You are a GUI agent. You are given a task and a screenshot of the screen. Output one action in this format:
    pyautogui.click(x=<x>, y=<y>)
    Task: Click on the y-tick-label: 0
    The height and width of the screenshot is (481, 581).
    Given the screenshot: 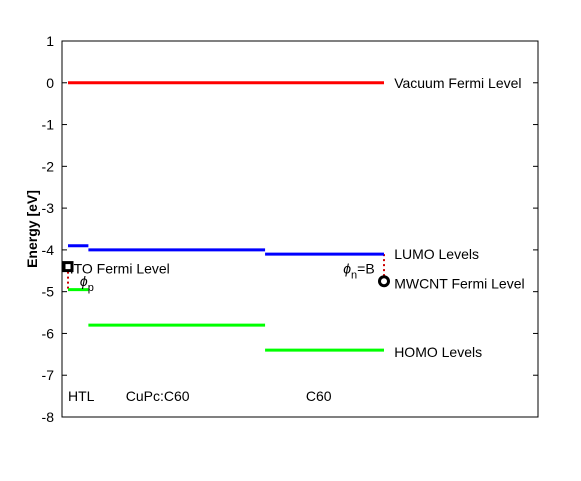 What is the action you would take?
    pyautogui.click(x=50, y=83)
    